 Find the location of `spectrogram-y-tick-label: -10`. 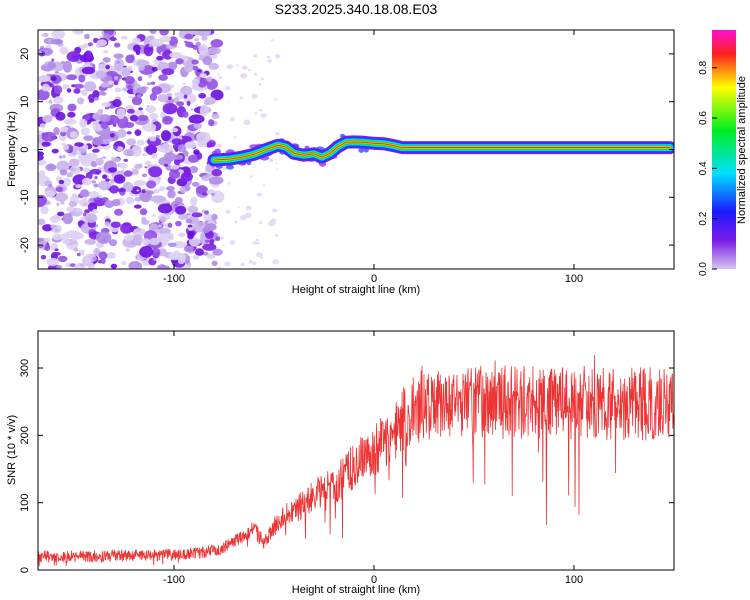

spectrogram-y-tick-label: -10 is located at coordinates (25, 197).